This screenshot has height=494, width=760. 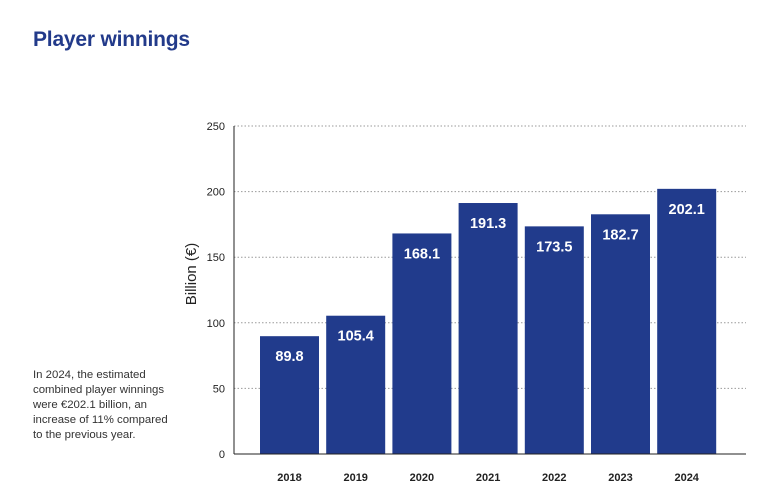 I want to click on bar-2023, so click(x=620, y=334).